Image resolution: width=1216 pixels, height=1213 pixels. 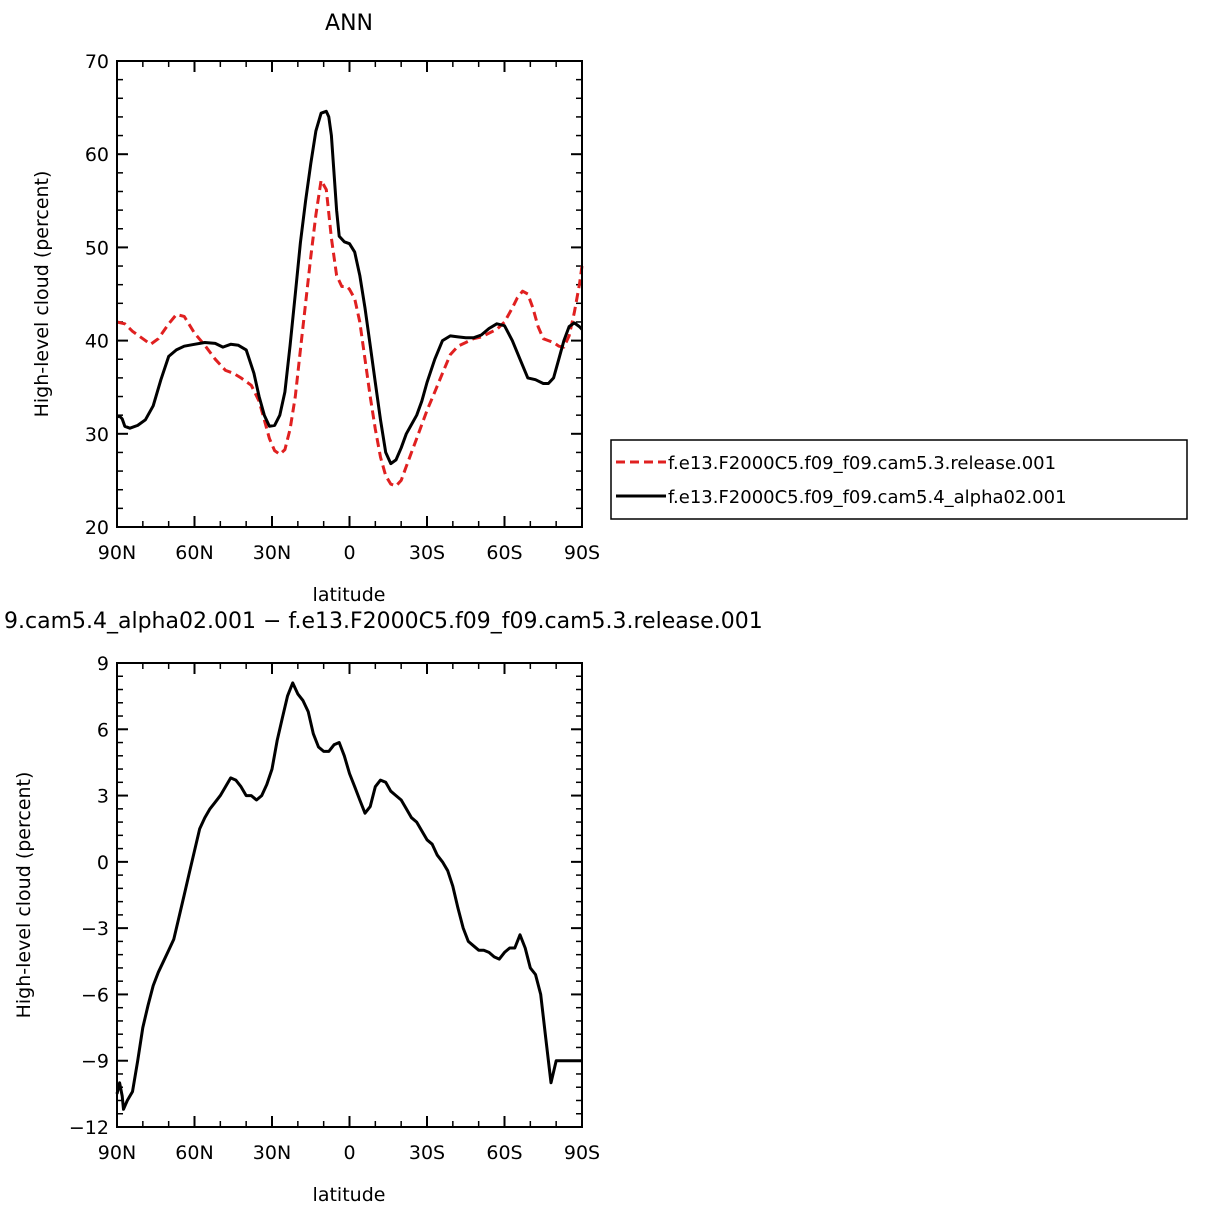 What do you see at coordinates (504, 1153) in the screenshot?
I see `bottom-xtick-label: 60S` at bounding box center [504, 1153].